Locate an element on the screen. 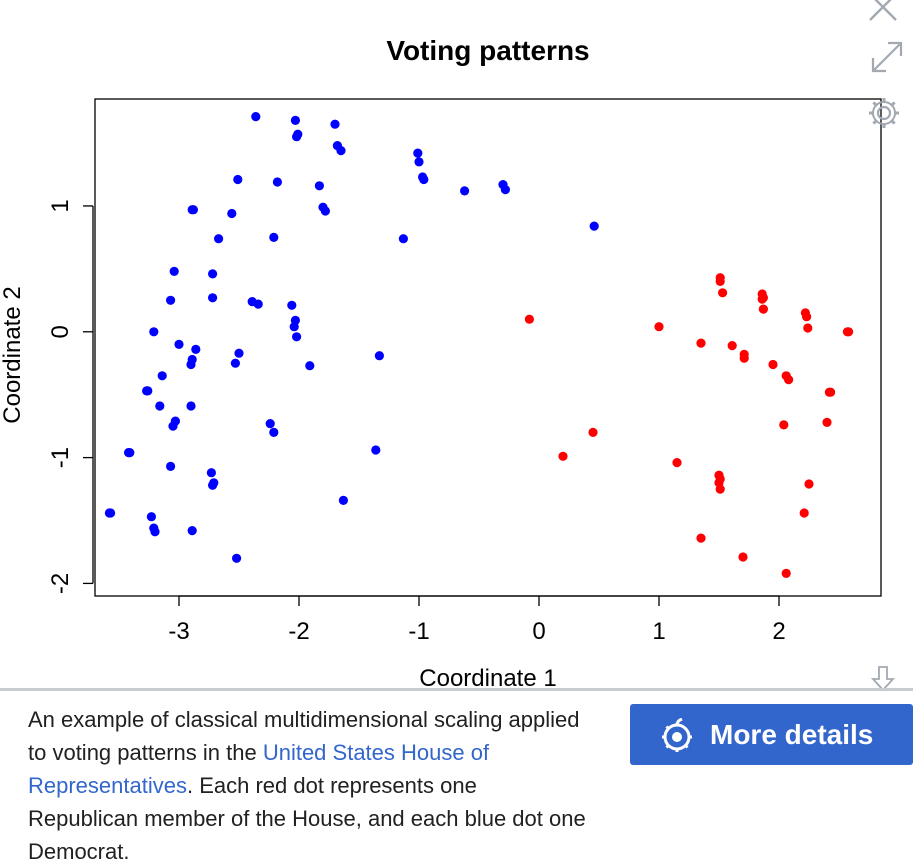 The width and height of the screenshot is (913, 868). caption-link: United States House of Representatives is located at coordinates (259, 769).